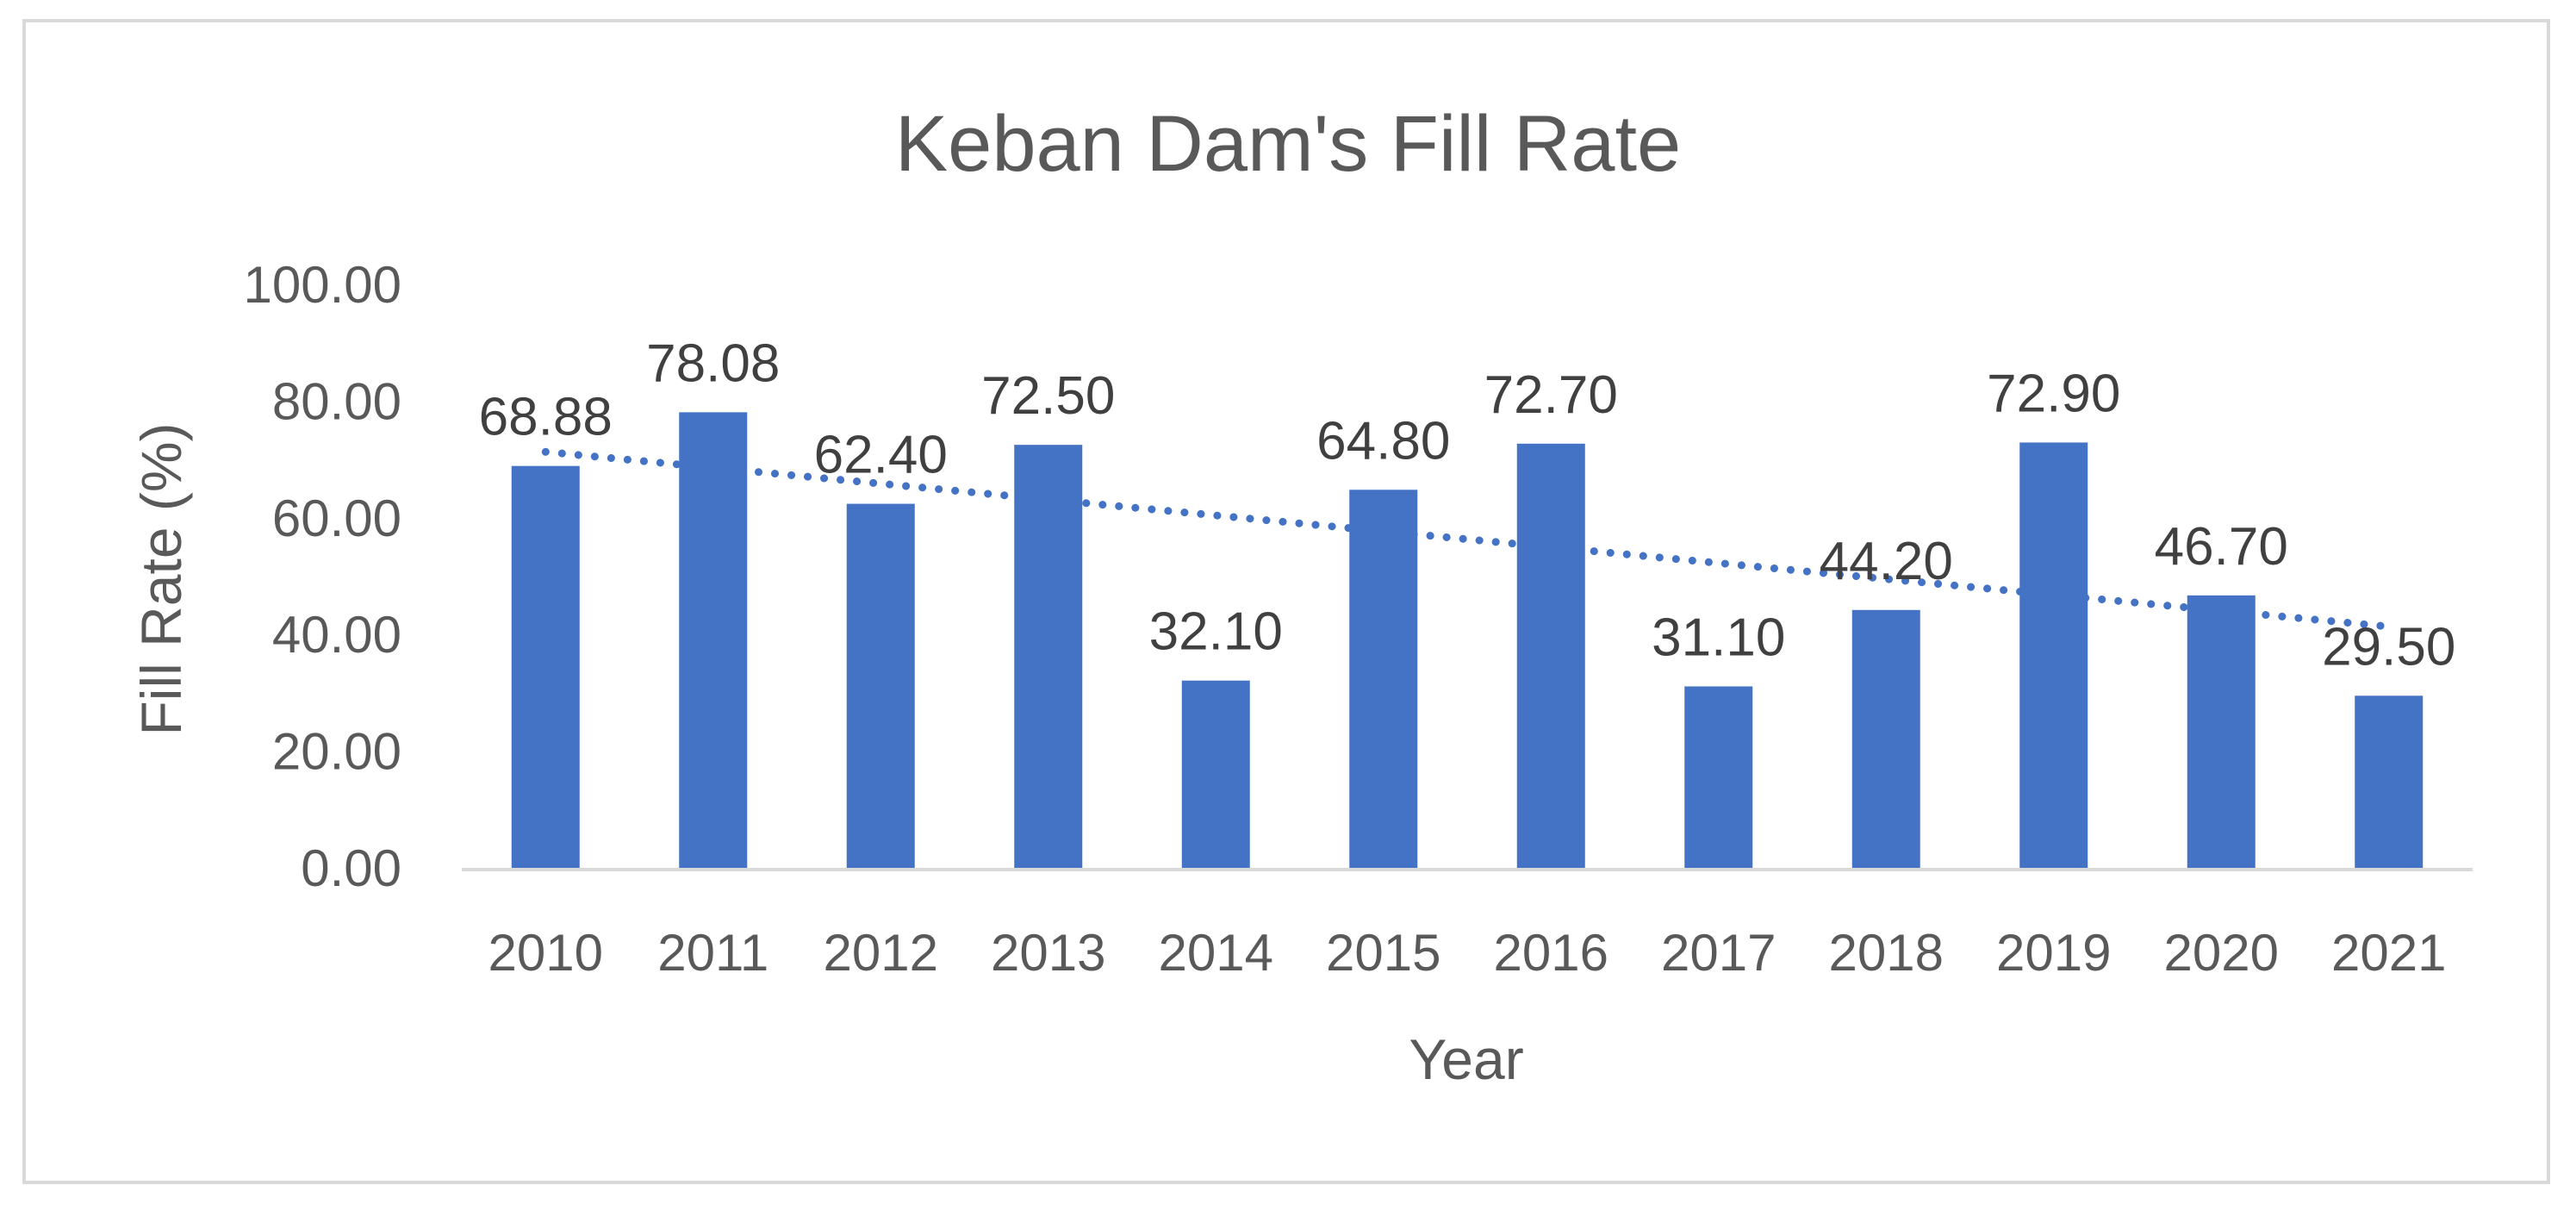 This screenshot has height=1210, width=2576. What do you see at coordinates (337, 752) in the screenshot?
I see `y-tick-label: 20.00` at bounding box center [337, 752].